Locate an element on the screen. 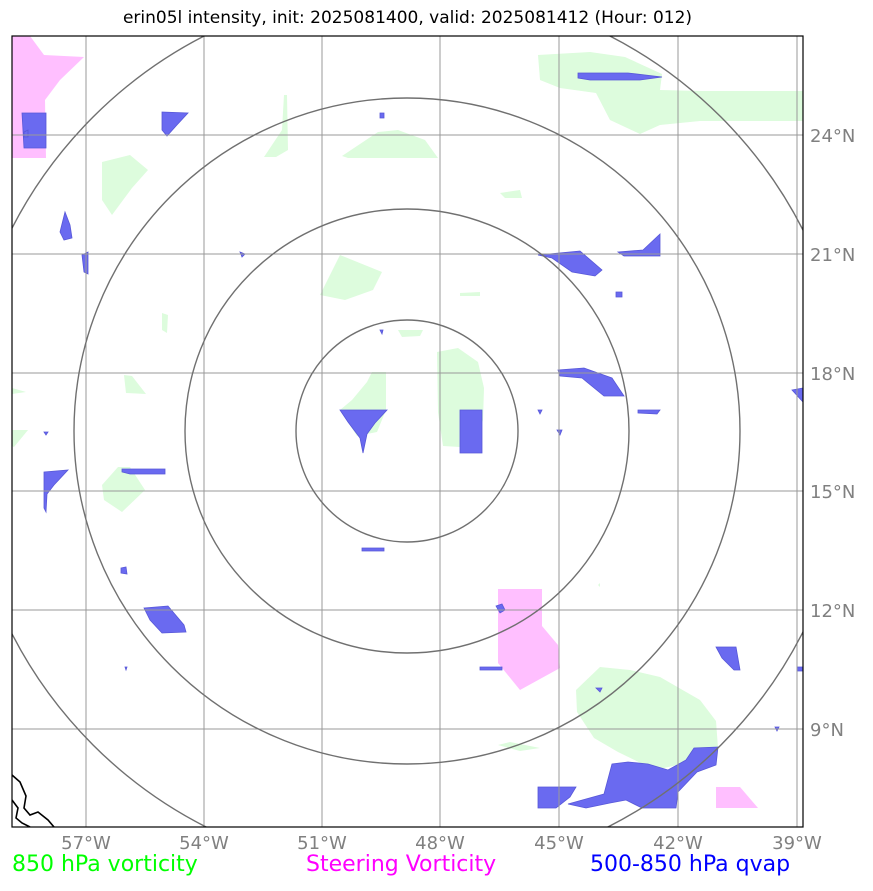  lat-tick-labels: 24°N 21°N 18°N 15°N 12°N 9°N is located at coordinates (832, 433).